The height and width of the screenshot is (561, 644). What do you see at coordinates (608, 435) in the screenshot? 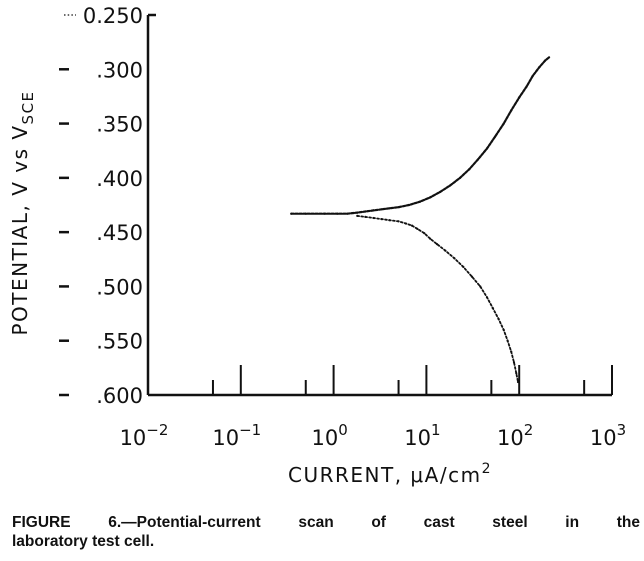
I see `x-tick-label: 10³` at bounding box center [608, 435].